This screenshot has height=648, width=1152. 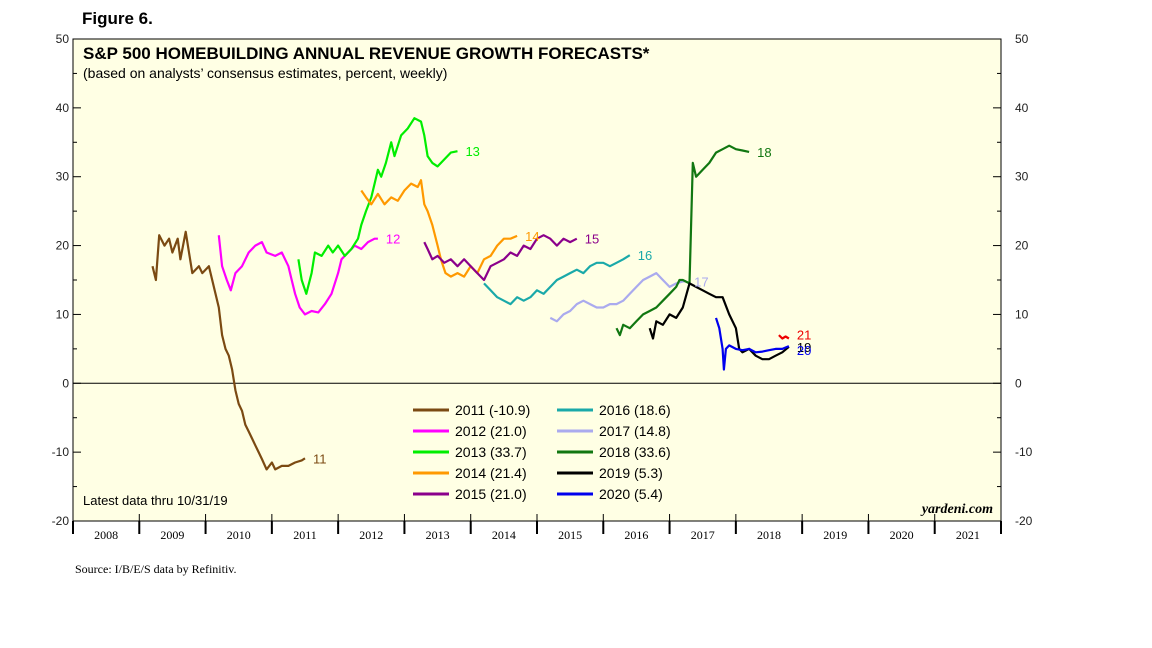 What do you see at coordinates (438, 535) in the screenshot?
I see `x-tick-label: 2013` at bounding box center [438, 535].